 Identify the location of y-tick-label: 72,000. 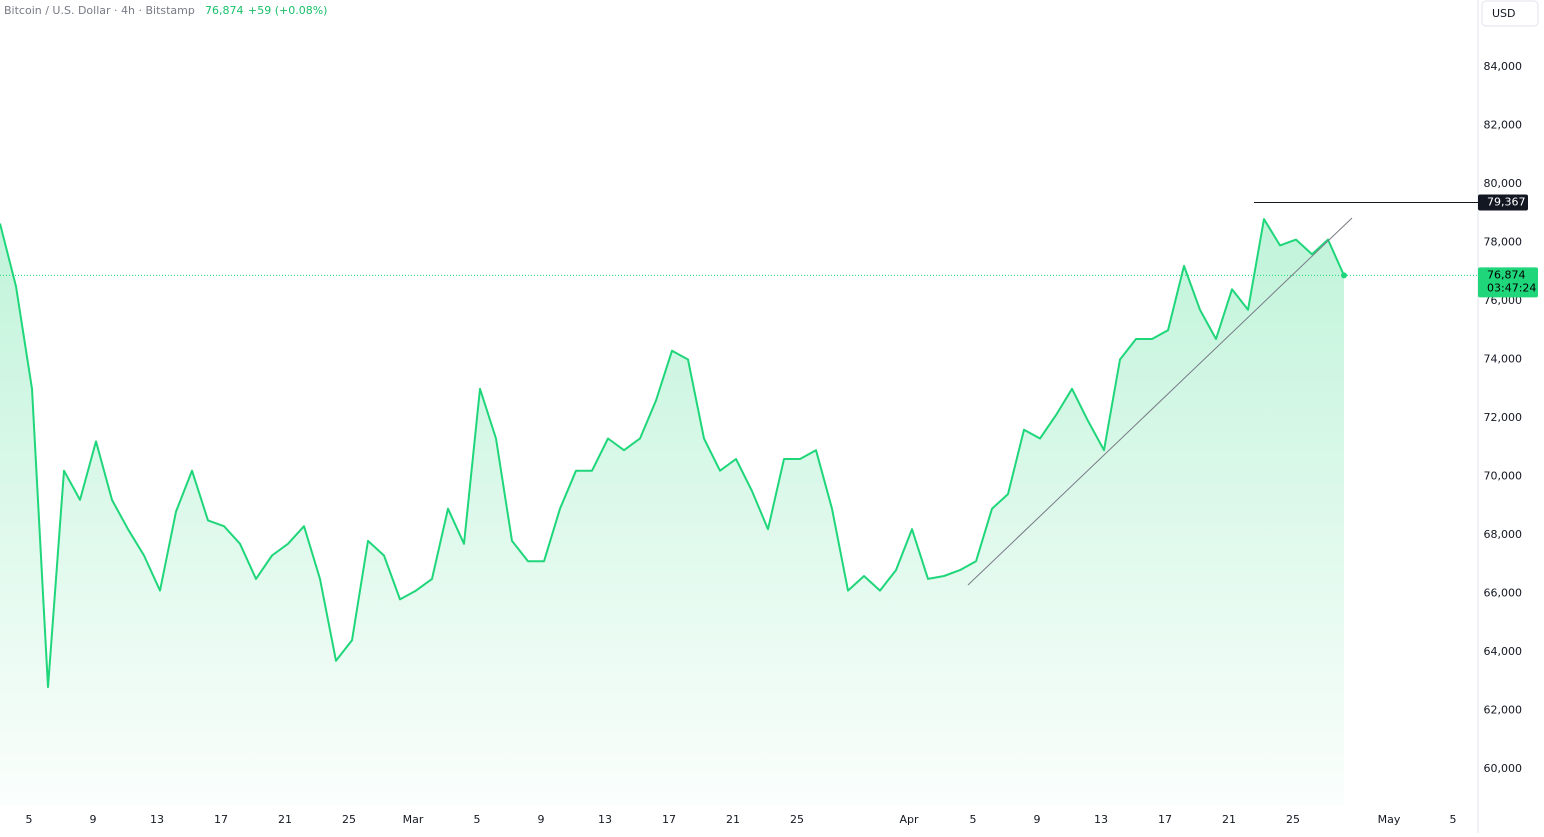
(1503, 417).